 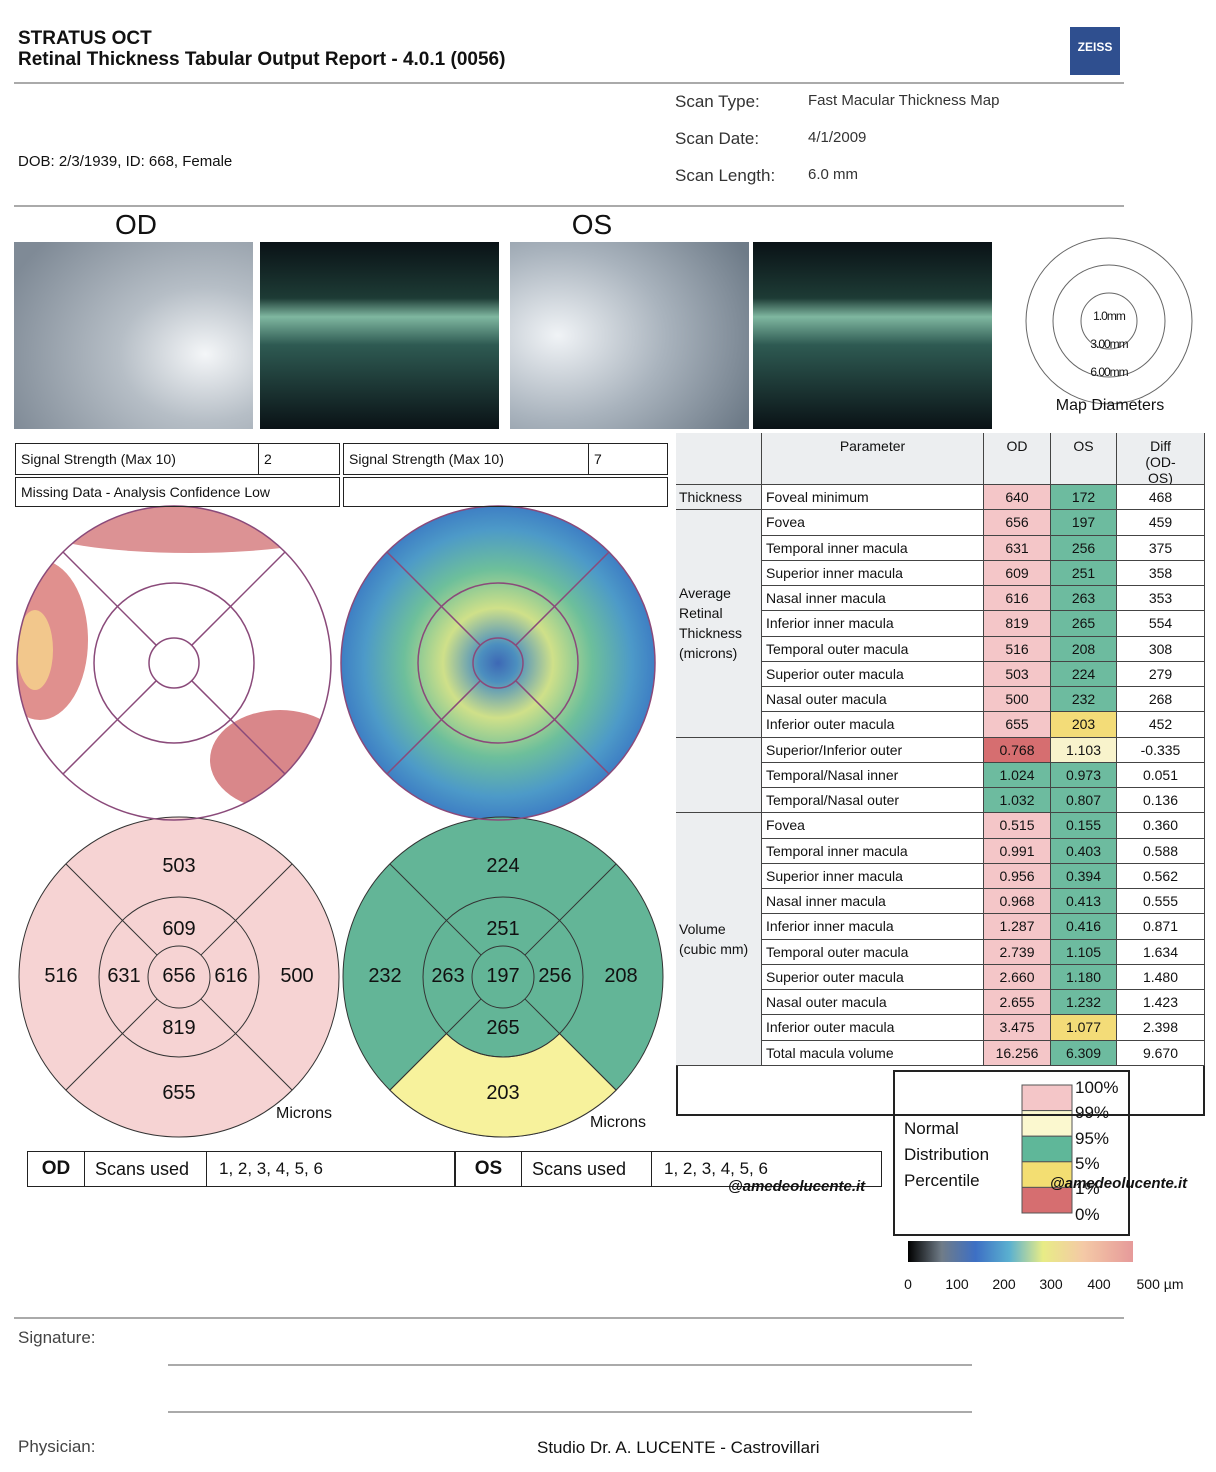 What do you see at coordinates (1161, 750) in the screenshot?
I see `table-cell: -0.335` at bounding box center [1161, 750].